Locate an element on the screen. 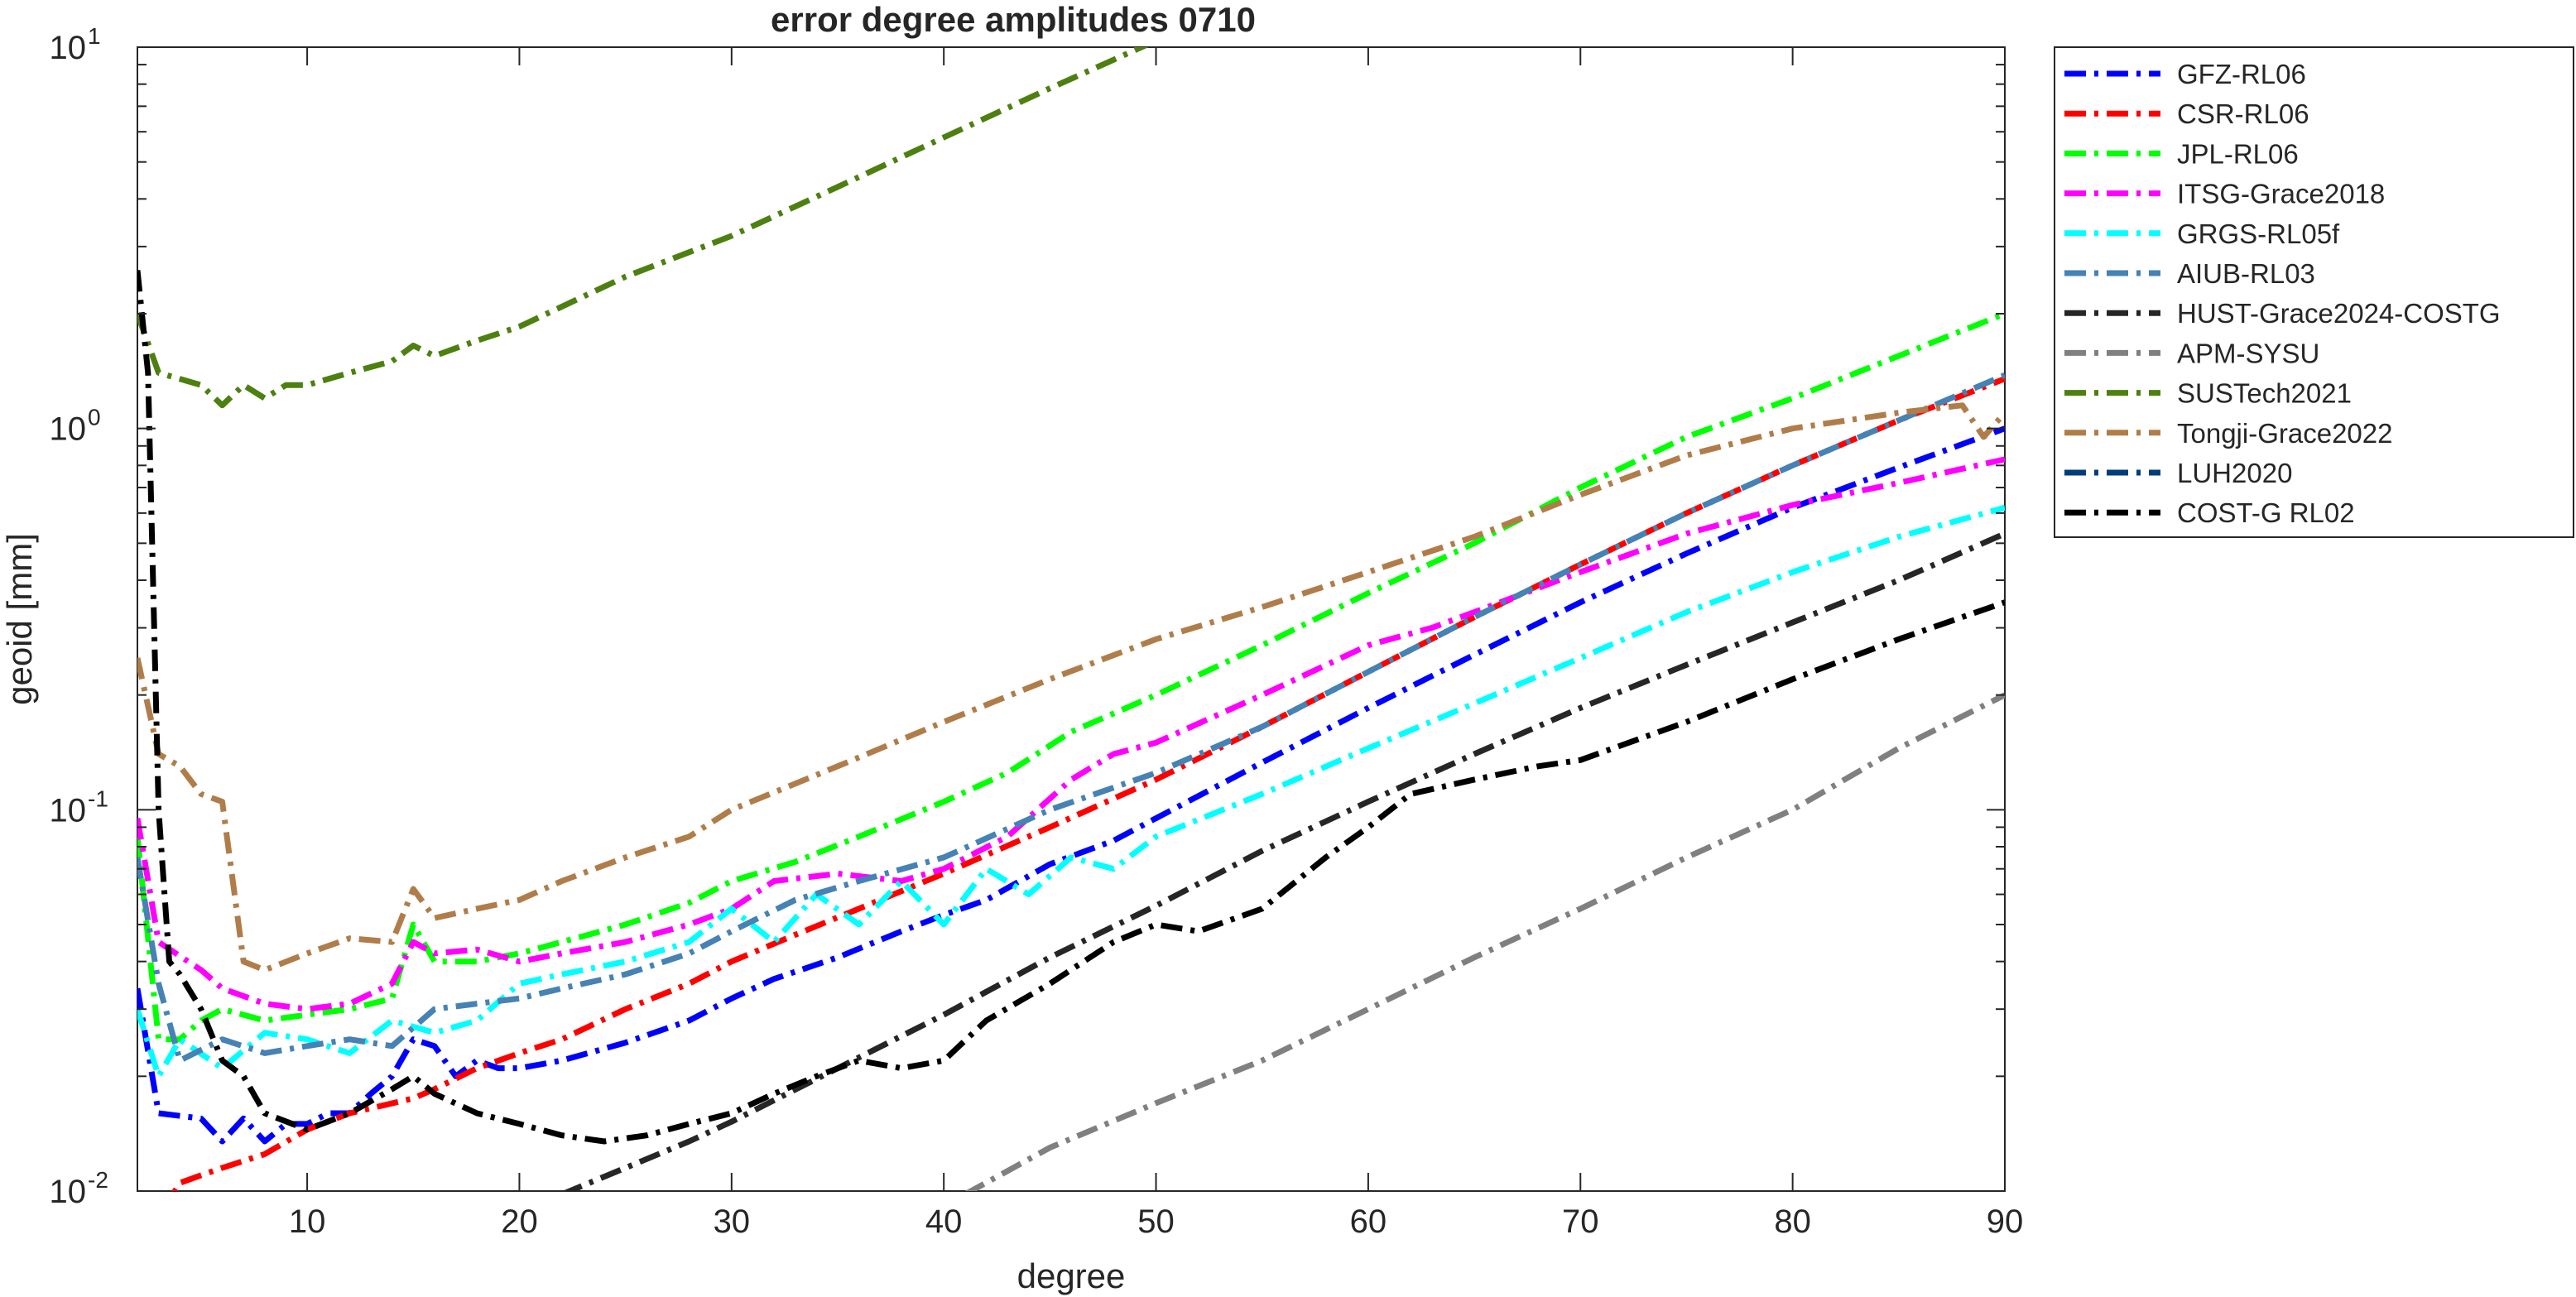  y-tick-exponent: 1 is located at coordinates (94, 36).